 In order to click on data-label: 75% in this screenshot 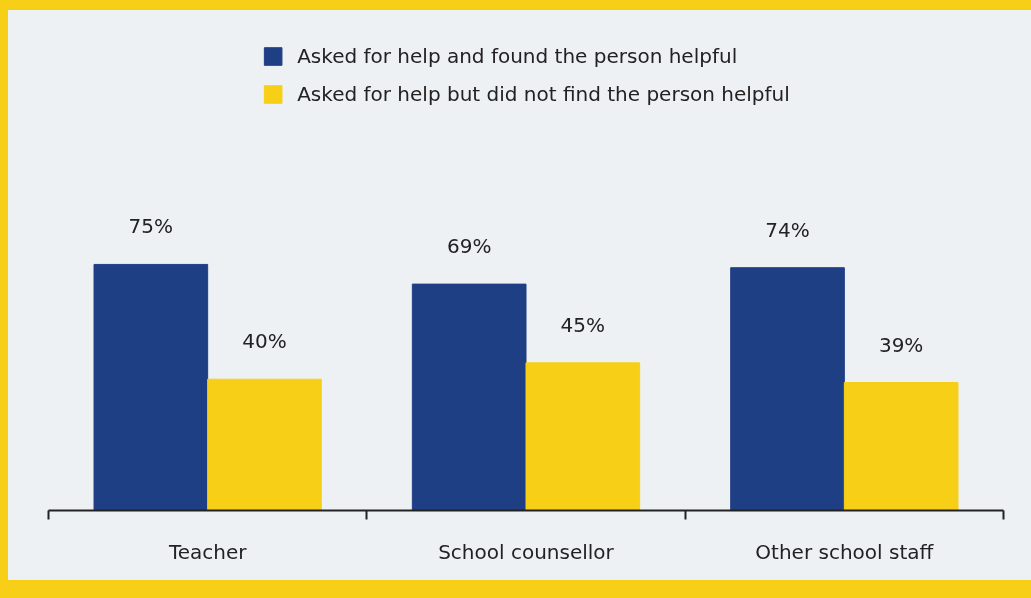, I will do `click(151, 226)`.